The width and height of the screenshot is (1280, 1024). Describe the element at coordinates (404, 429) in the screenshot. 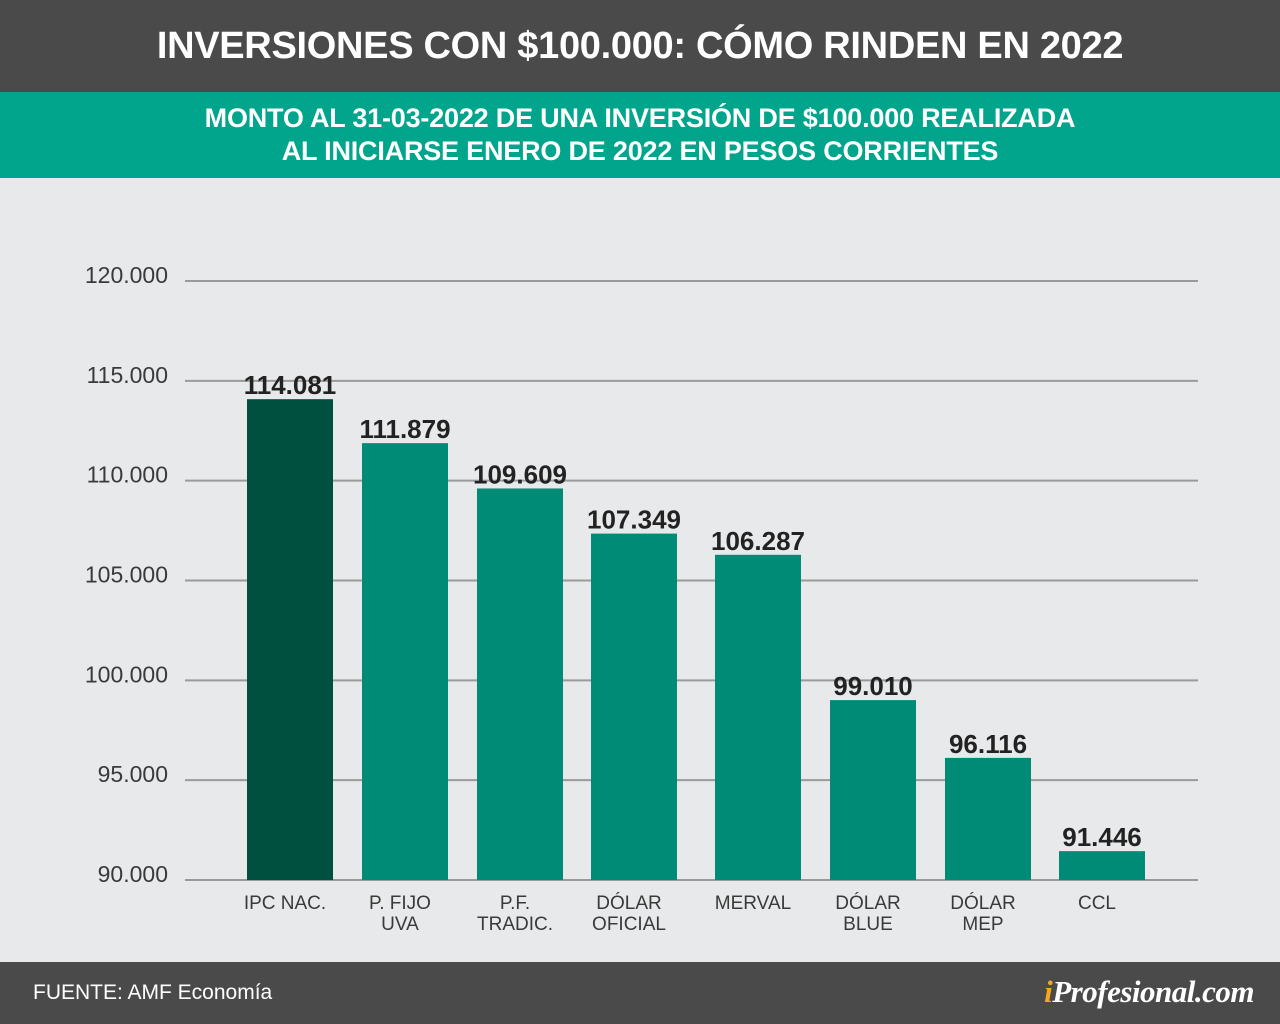

I see `bar-value-label: 111.879` at that location.